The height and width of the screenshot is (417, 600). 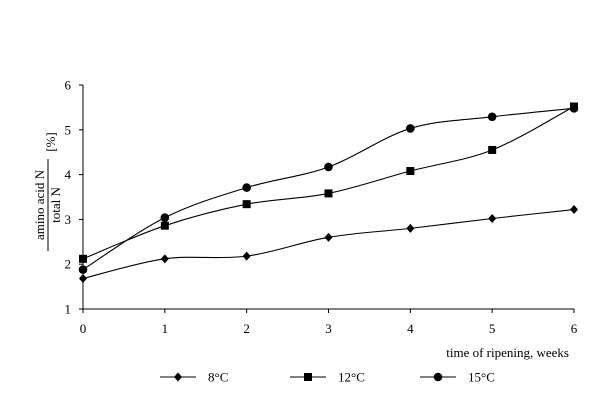 What do you see at coordinates (68, 174) in the screenshot?
I see `y-tick-label: 4` at bounding box center [68, 174].